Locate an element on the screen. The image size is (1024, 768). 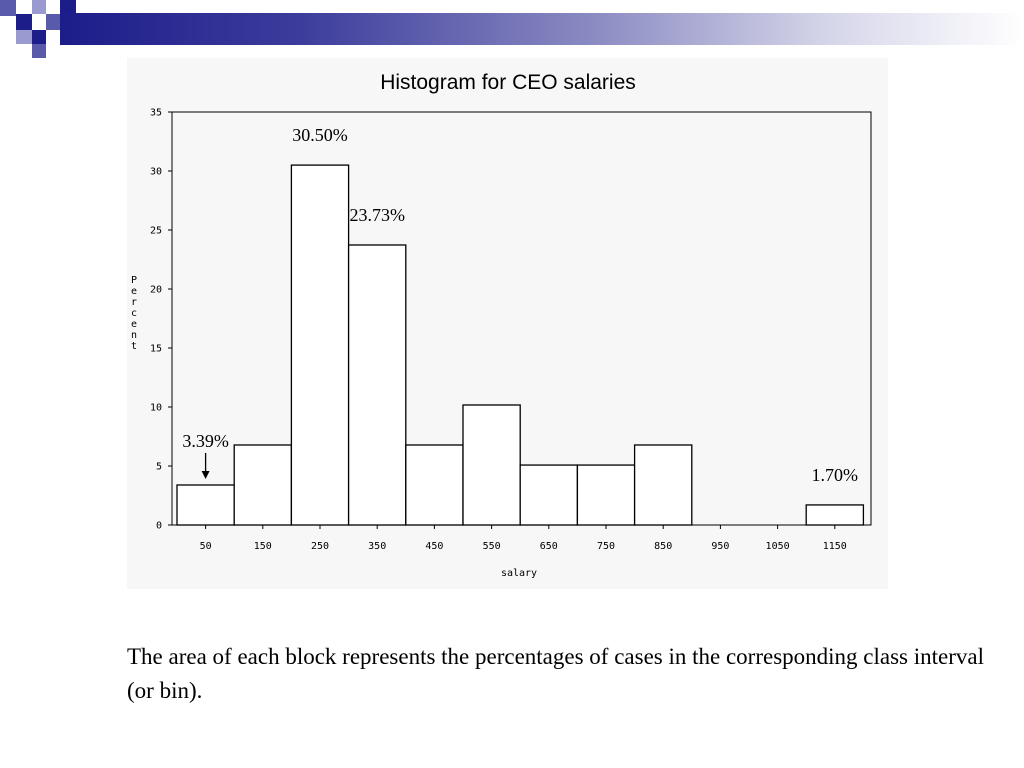
bar-percent-label: 3.39% is located at coordinates (205, 441).